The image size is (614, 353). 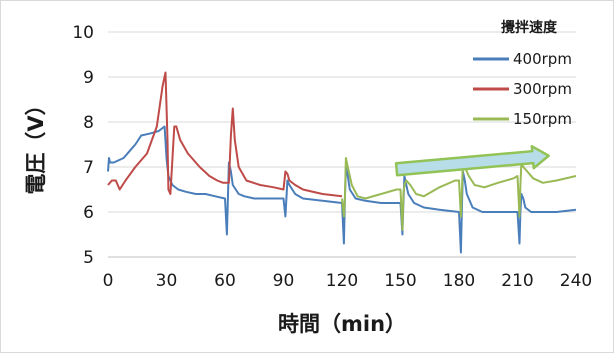 I want to click on series-line-300rpm, so click(x=225, y=134).